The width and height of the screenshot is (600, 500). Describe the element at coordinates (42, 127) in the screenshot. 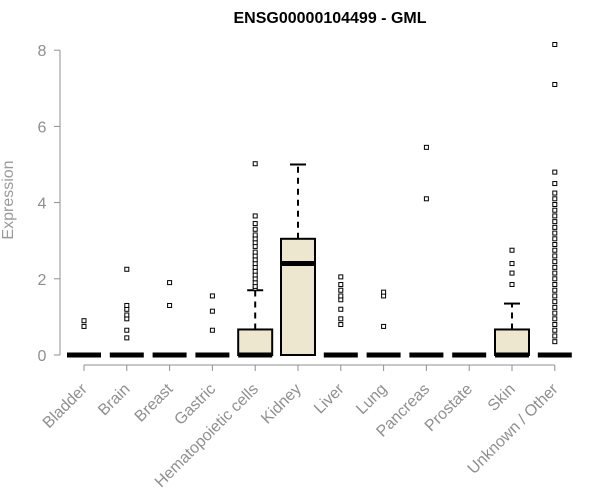

I see `y-tick-label: 6` at that location.